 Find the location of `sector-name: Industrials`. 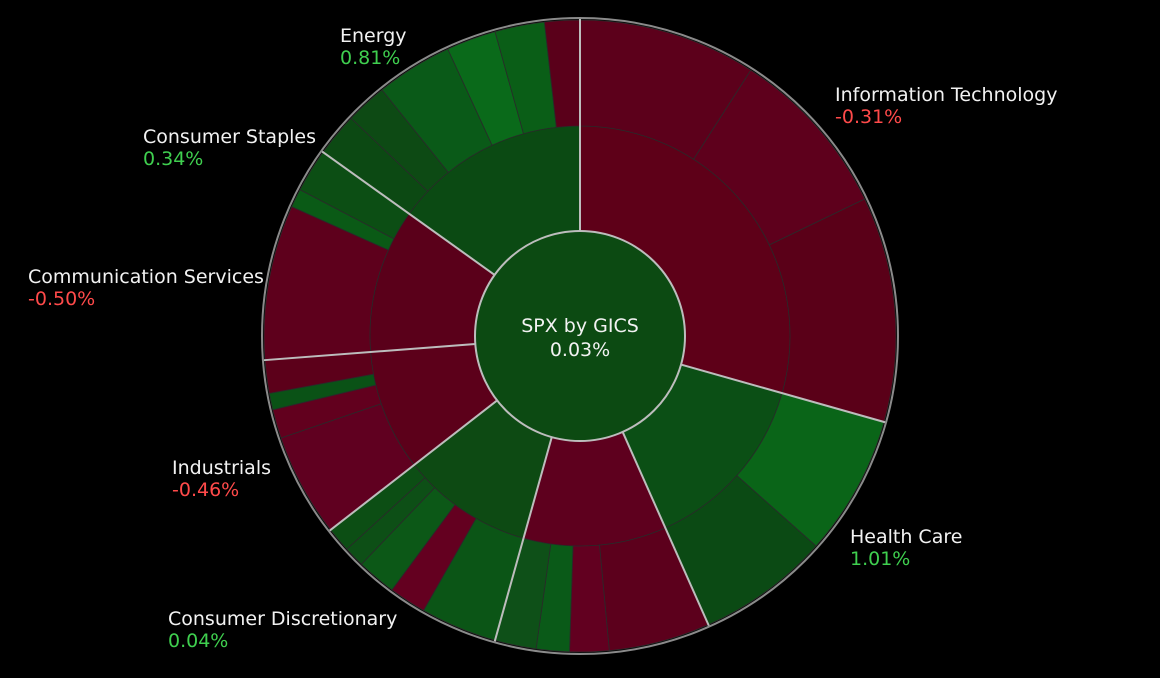

sector-name: Industrials is located at coordinates (222, 468).